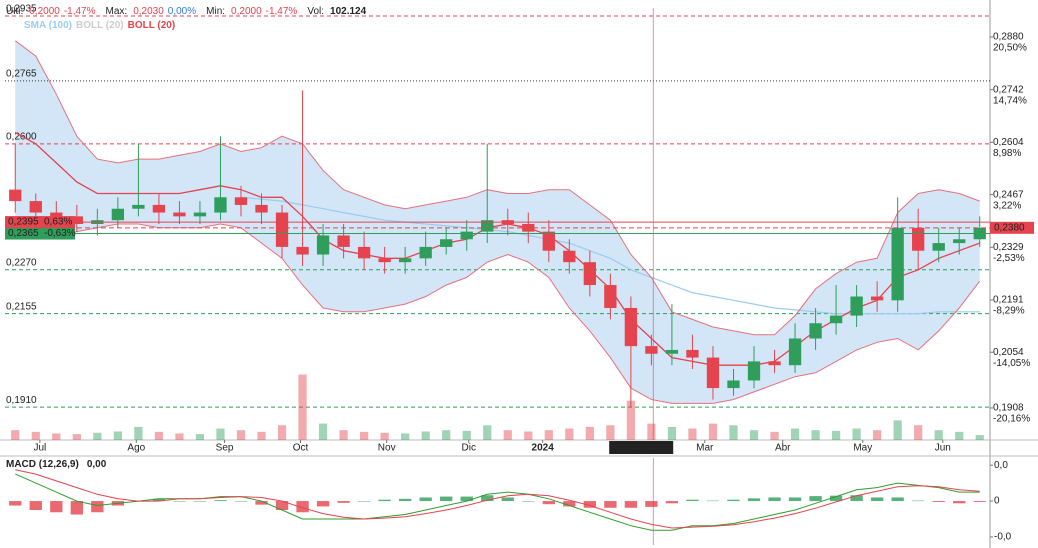 Image resolution: width=1038 pixels, height=548 pixels. What do you see at coordinates (39, 448) in the screenshot?
I see `x-tick-label: Jul` at bounding box center [39, 448].